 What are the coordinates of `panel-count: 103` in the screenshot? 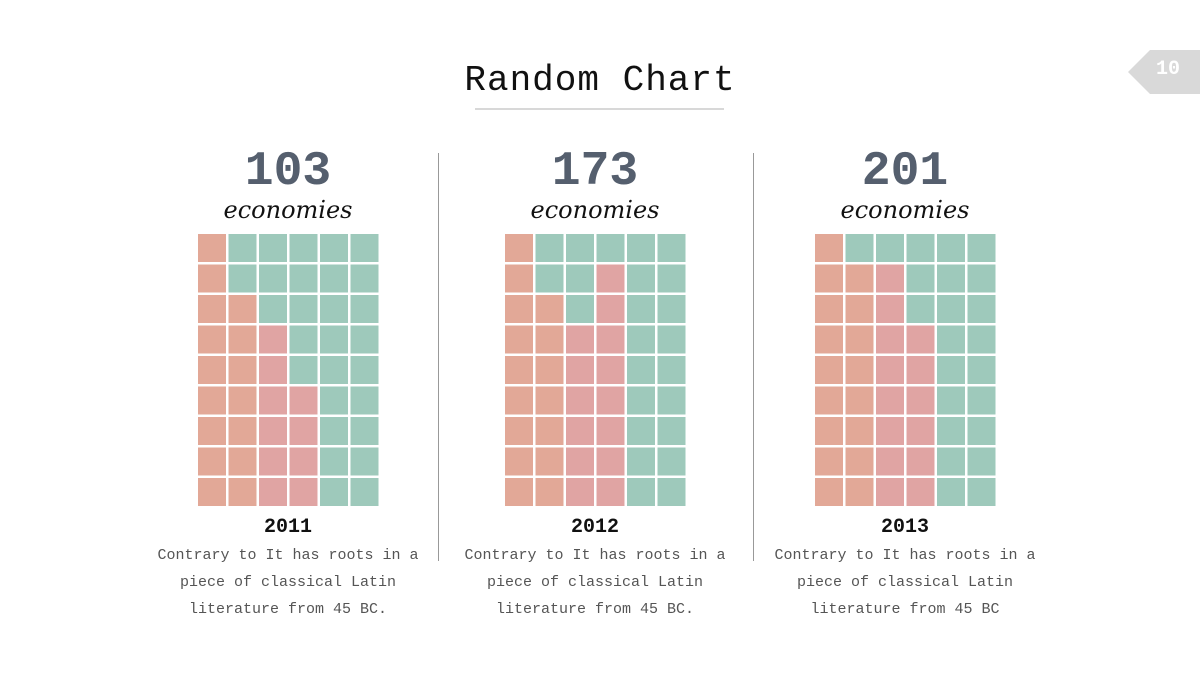 It's located at (288, 172).